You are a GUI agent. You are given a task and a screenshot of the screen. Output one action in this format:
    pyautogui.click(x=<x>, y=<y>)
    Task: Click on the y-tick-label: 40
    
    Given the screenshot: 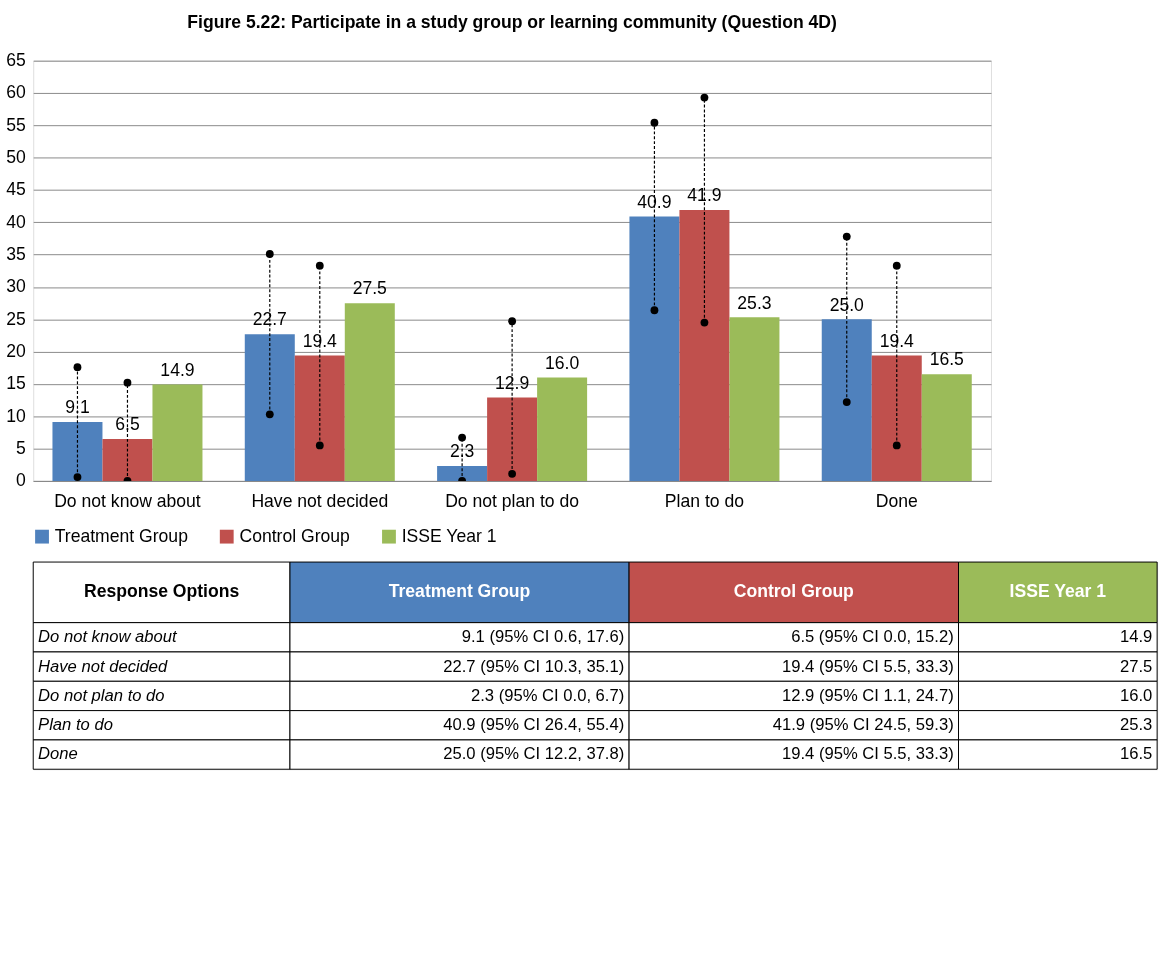 What is the action you would take?
    pyautogui.click(x=16, y=221)
    